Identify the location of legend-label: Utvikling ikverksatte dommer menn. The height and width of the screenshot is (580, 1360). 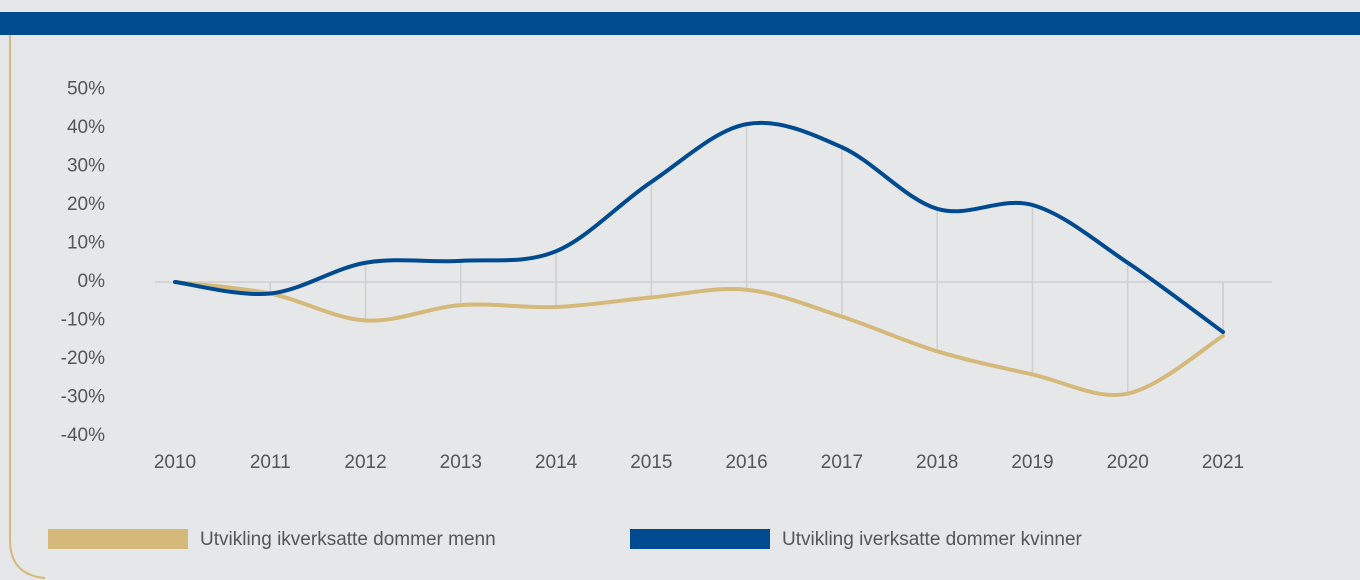
(348, 539).